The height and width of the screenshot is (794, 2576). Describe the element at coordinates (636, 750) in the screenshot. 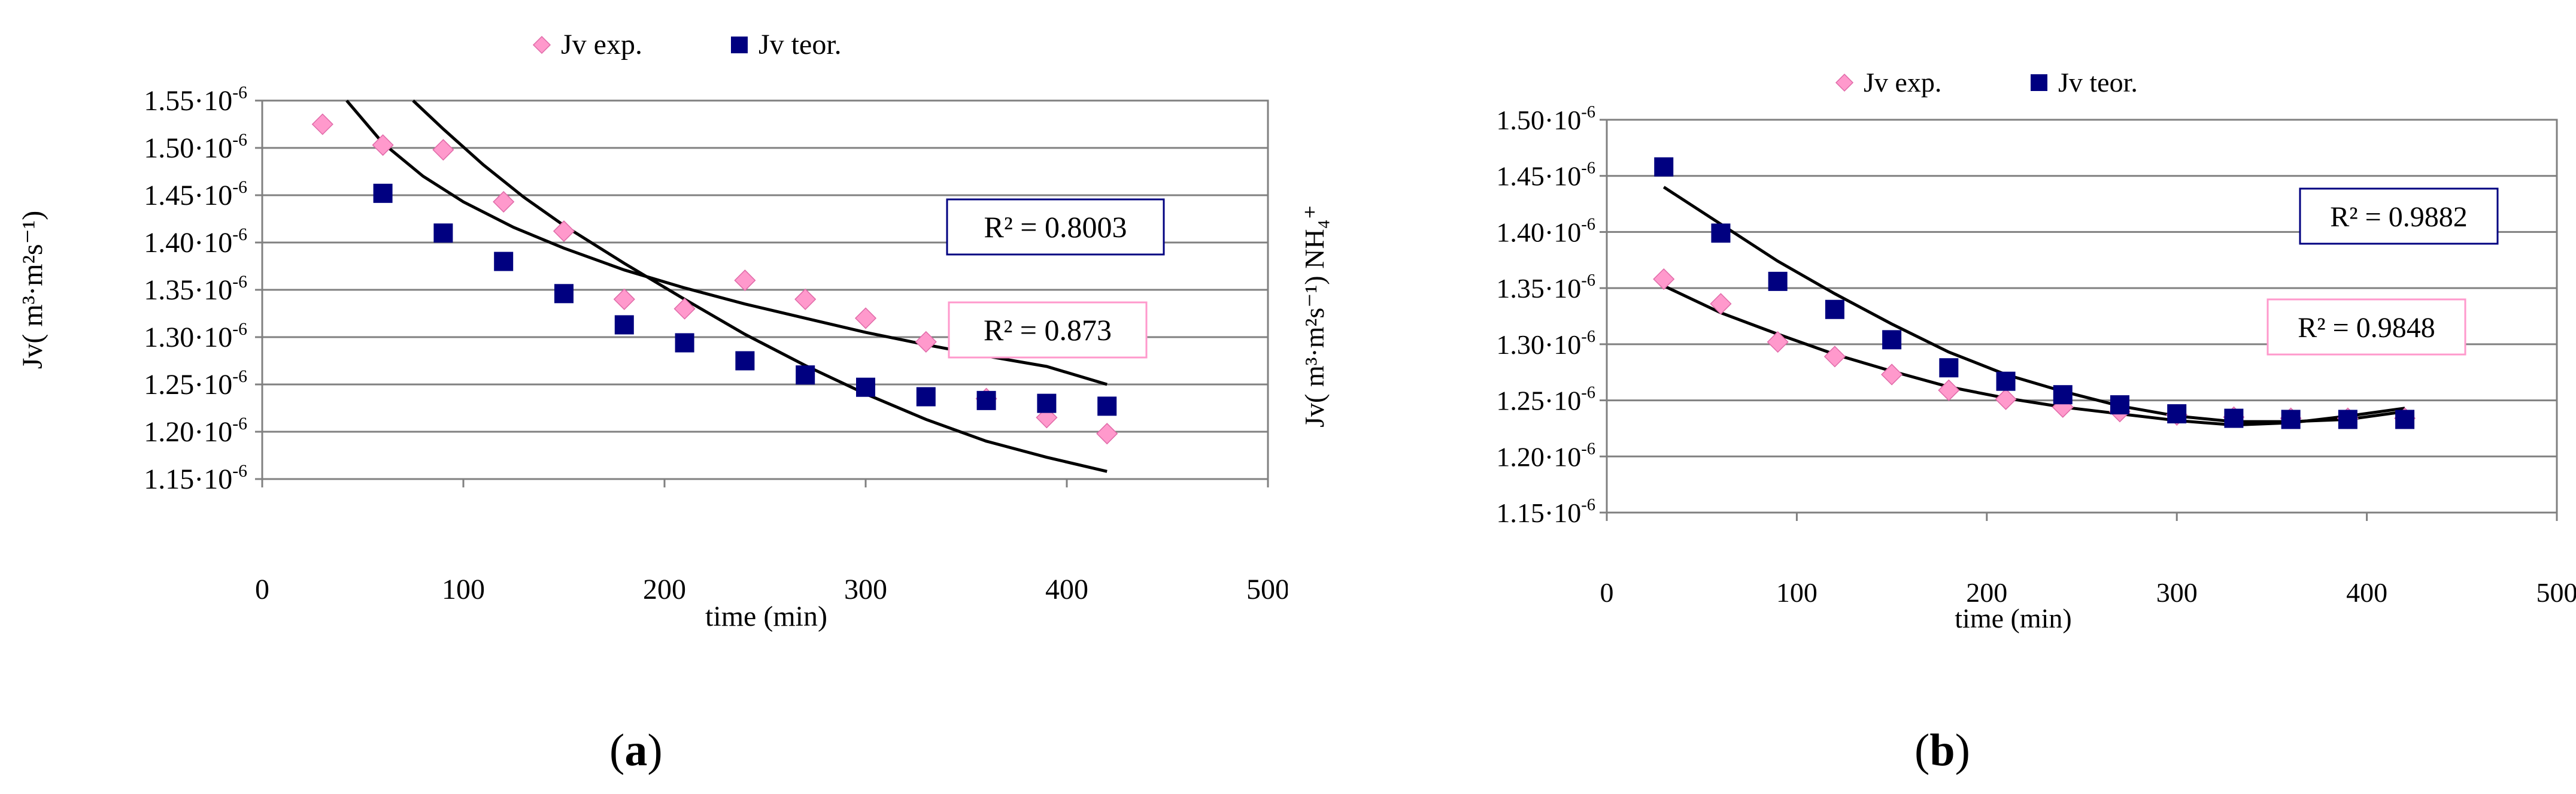

I see `panel-label-a: (a)` at that location.